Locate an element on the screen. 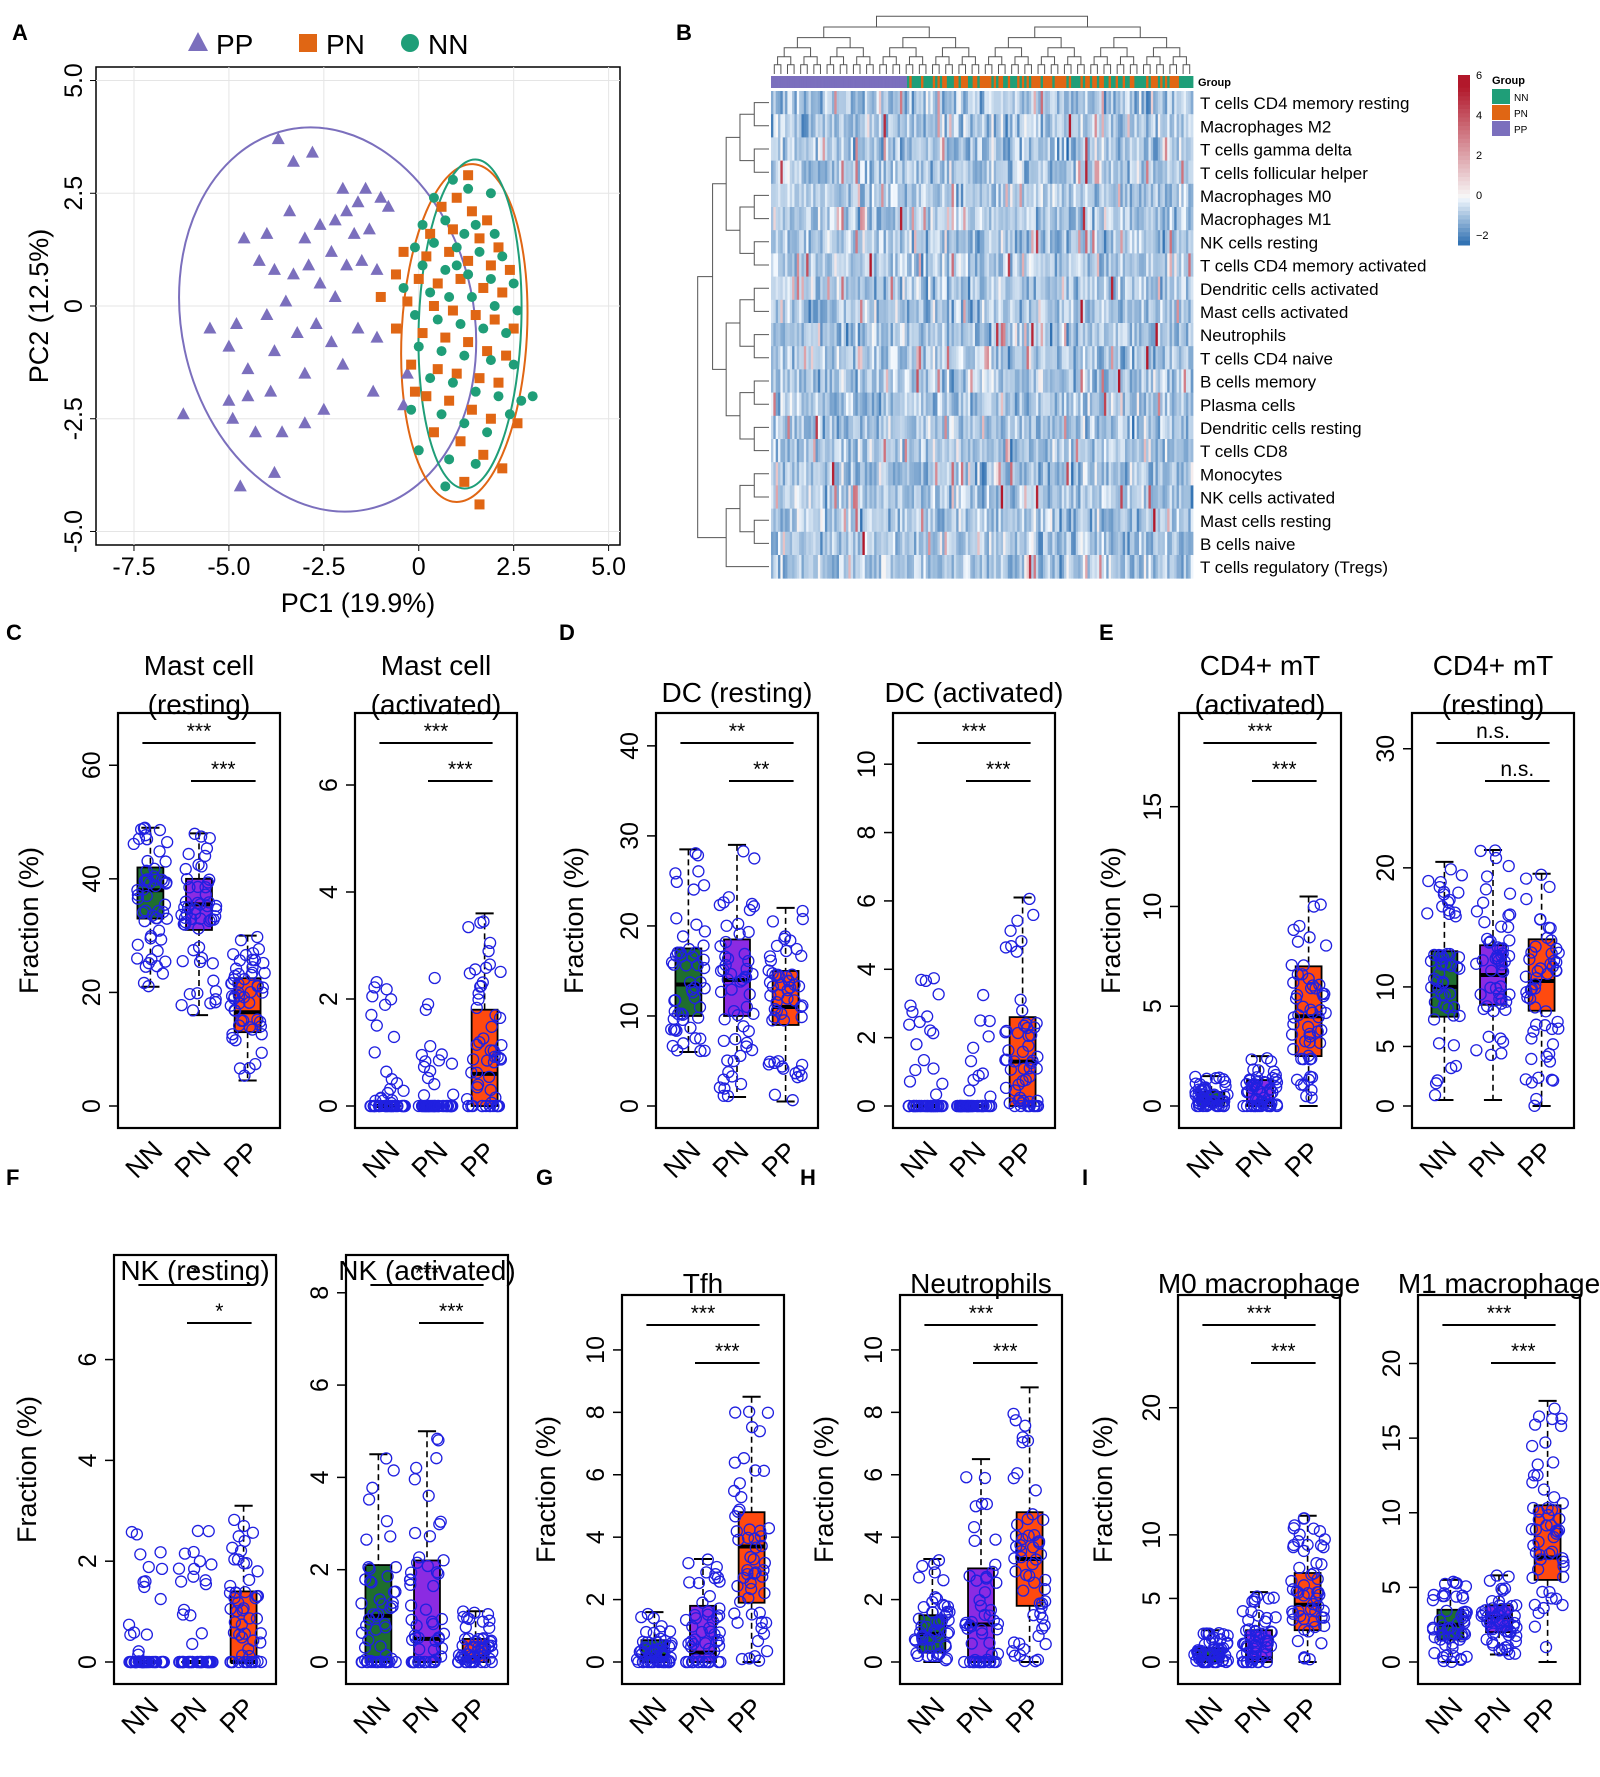 This screenshot has width=1600, height=1777. box-pp is located at coordinates (484, 1057).